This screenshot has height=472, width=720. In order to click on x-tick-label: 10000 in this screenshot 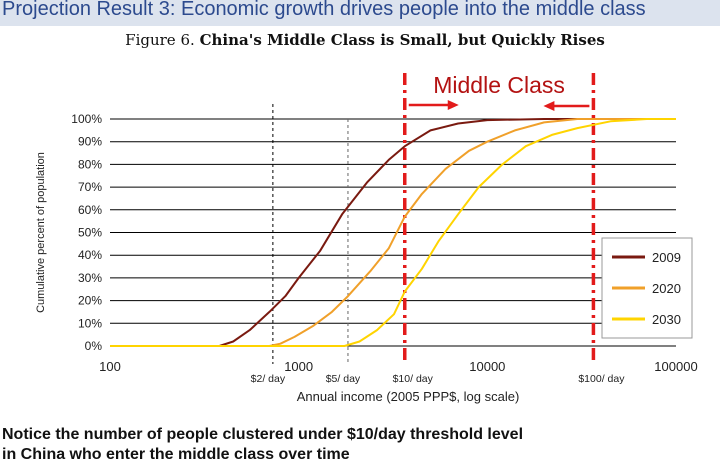, I will do `click(487, 366)`.